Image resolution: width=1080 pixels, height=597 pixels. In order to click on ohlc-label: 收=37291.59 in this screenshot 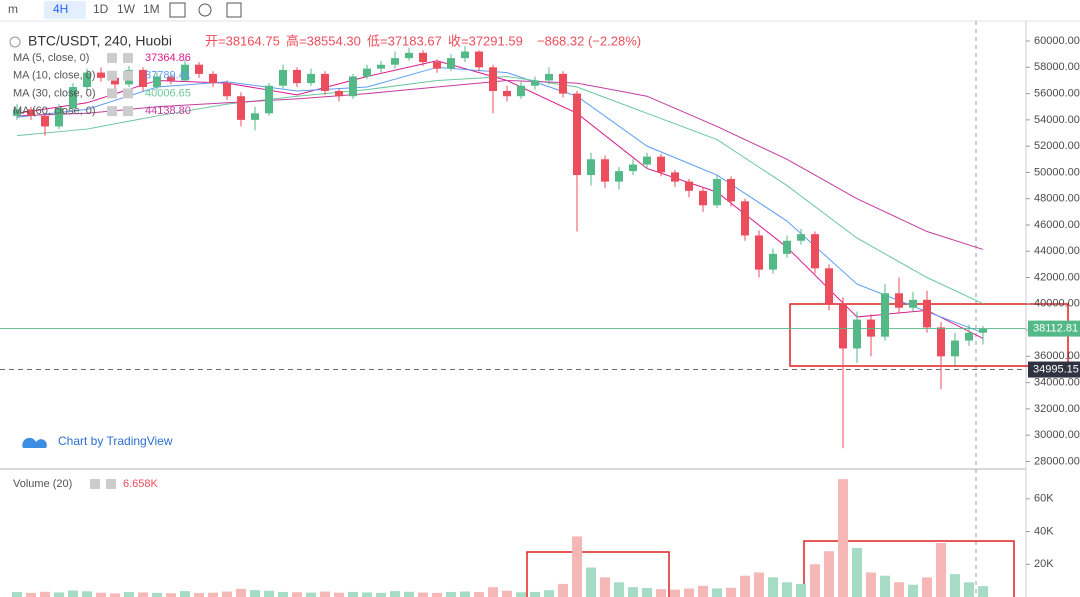, I will do `click(485, 40)`.